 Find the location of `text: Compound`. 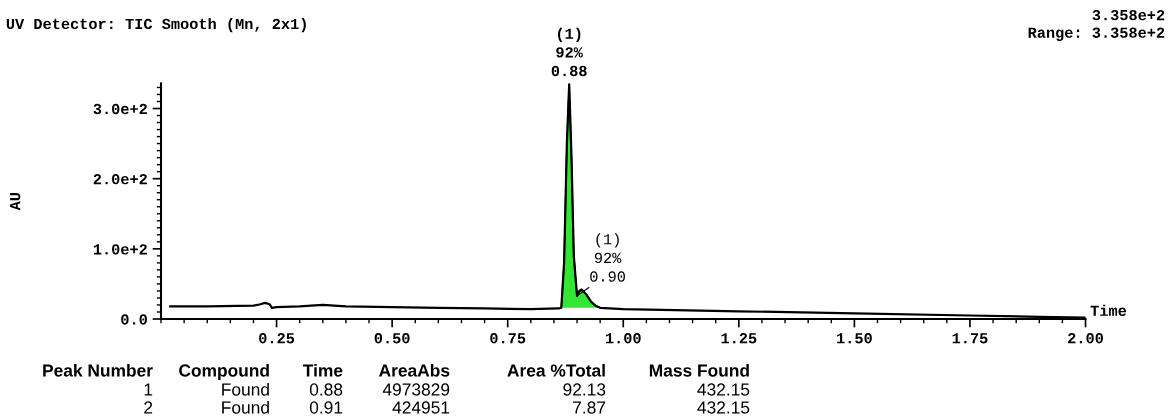

text: Compound is located at coordinates (224, 372).